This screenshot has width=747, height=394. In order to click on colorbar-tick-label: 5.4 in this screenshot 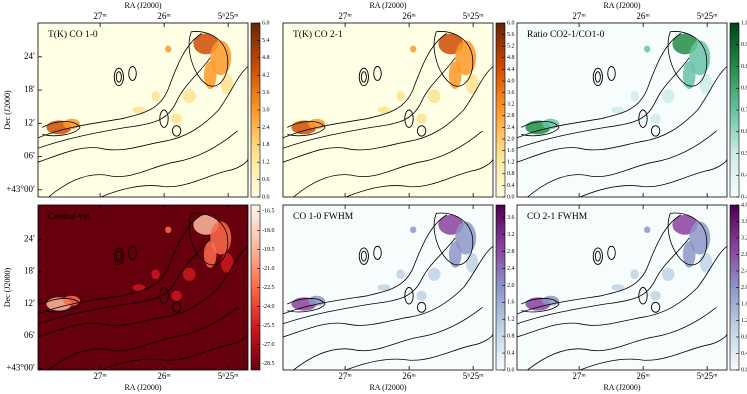, I will do `click(266, 41)`.